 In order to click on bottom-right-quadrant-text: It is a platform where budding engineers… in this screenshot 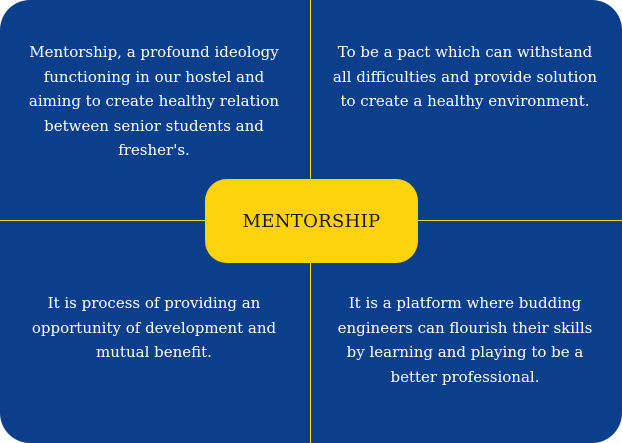, I will do `click(465, 340)`.